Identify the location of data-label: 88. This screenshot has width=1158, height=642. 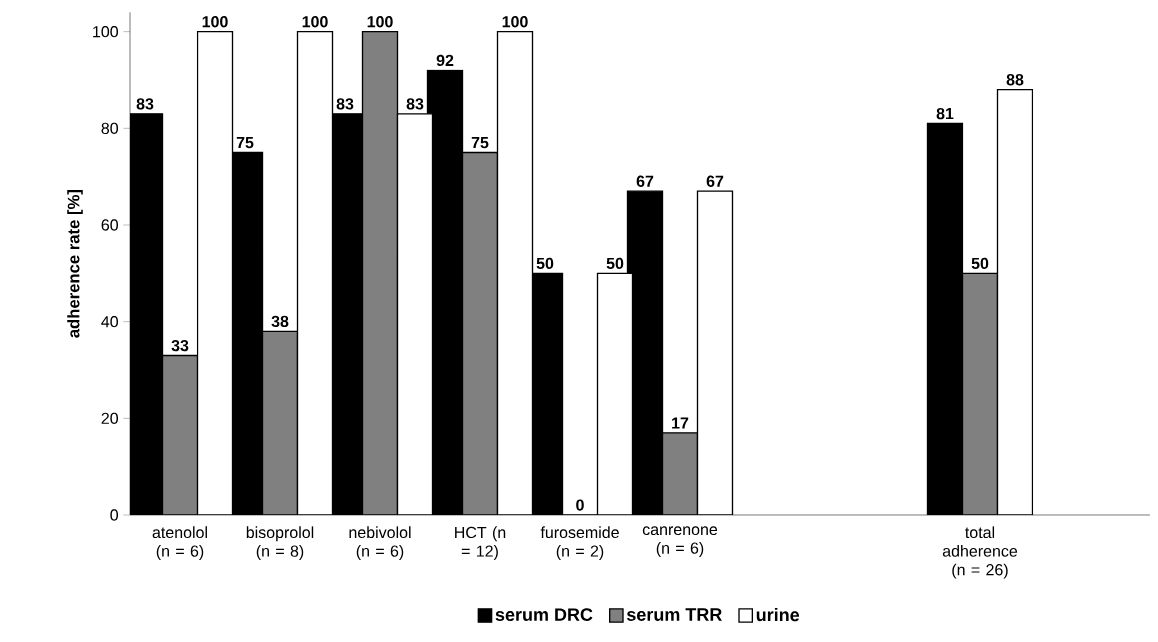
(1015, 80).